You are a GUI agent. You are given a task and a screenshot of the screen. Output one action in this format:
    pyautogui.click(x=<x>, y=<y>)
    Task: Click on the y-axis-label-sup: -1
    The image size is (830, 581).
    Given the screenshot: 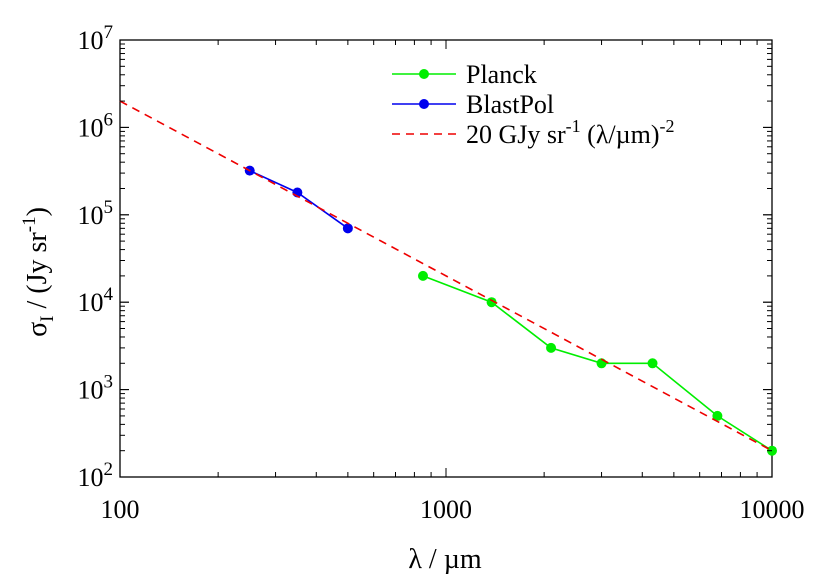 What is the action you would take?
    pyautogui.click(x=29, y=224)
    